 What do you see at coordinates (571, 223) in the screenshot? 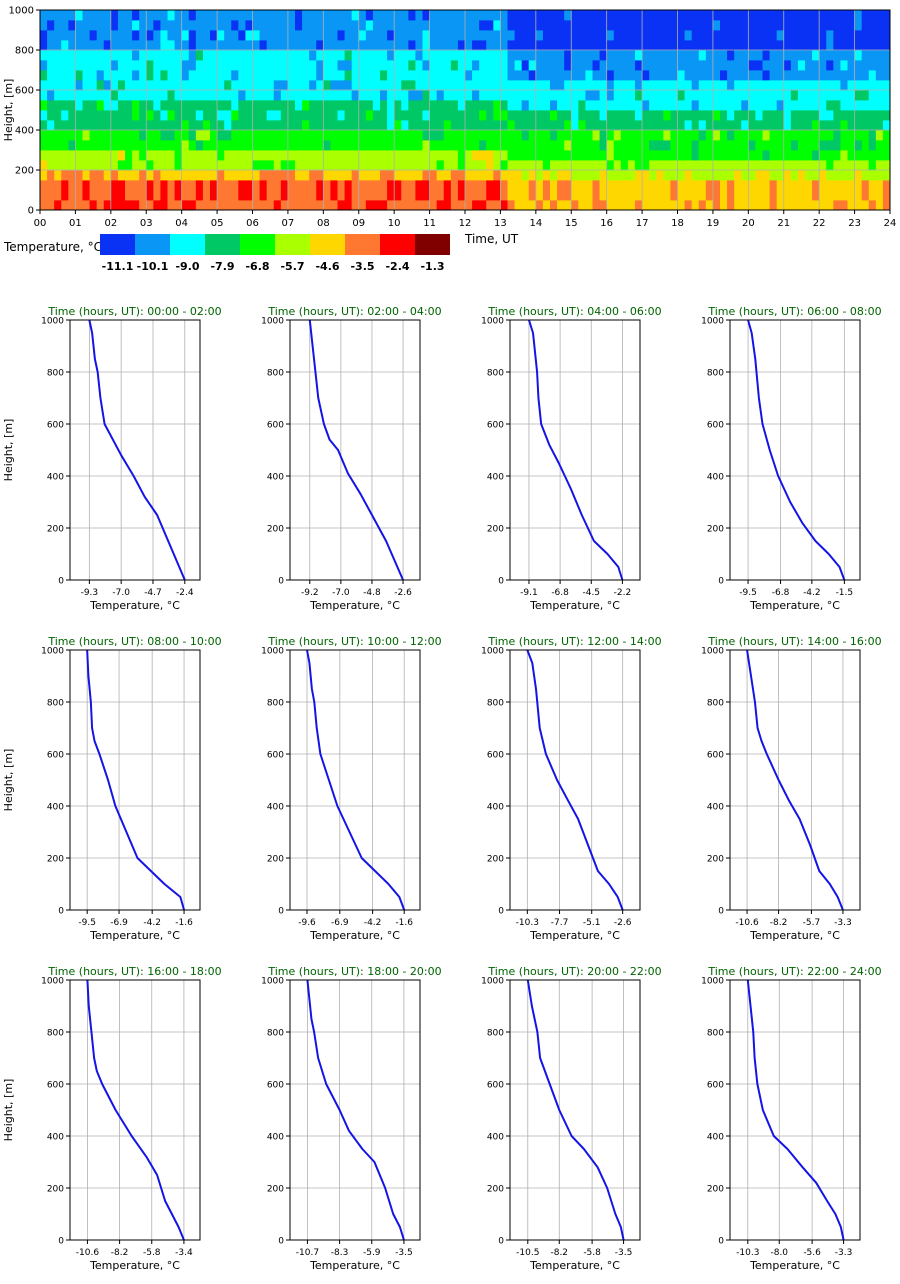
I see `x-tick-label: 15` at bounding box center [571, 223].